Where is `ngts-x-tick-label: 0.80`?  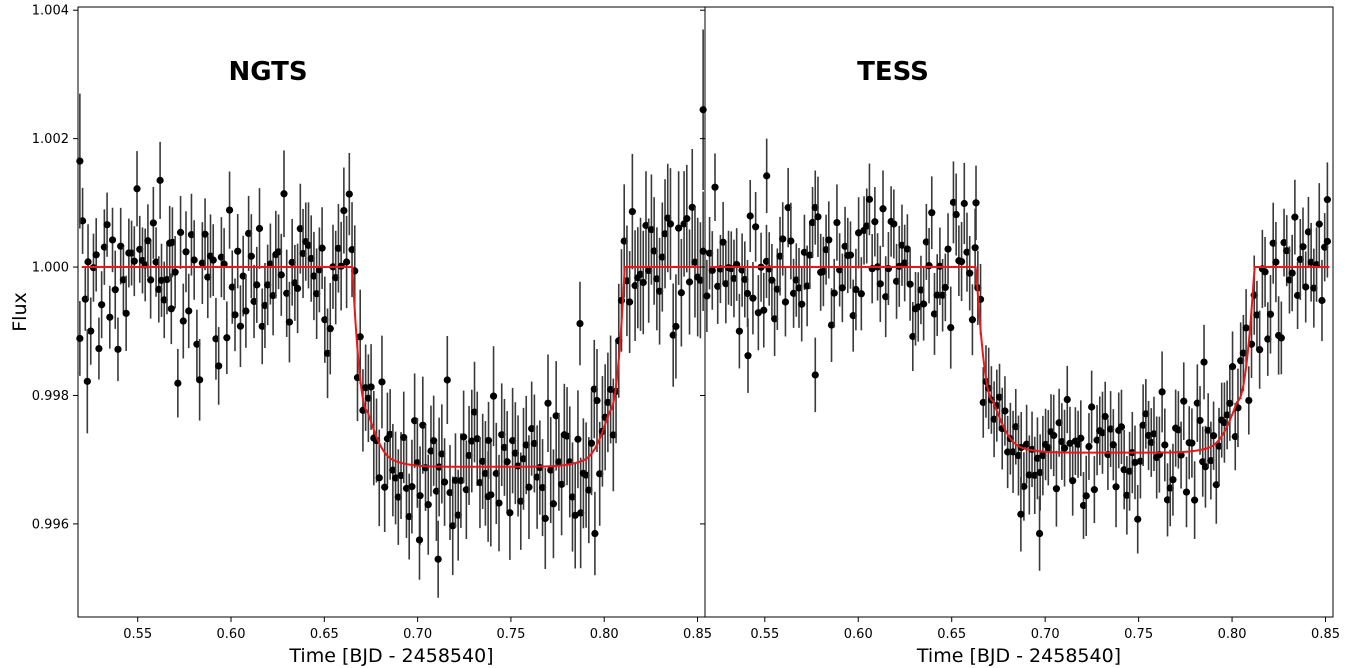 ngts-x-tick-label: 0.80 is located at coordinates (604, 634).